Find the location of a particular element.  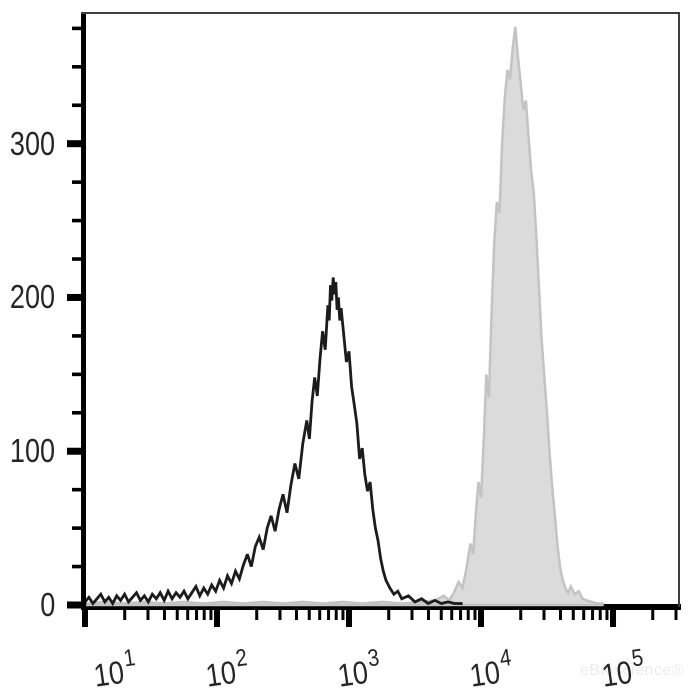

vendor-watermark: eBioscience® is located at coordinates (632, 670).